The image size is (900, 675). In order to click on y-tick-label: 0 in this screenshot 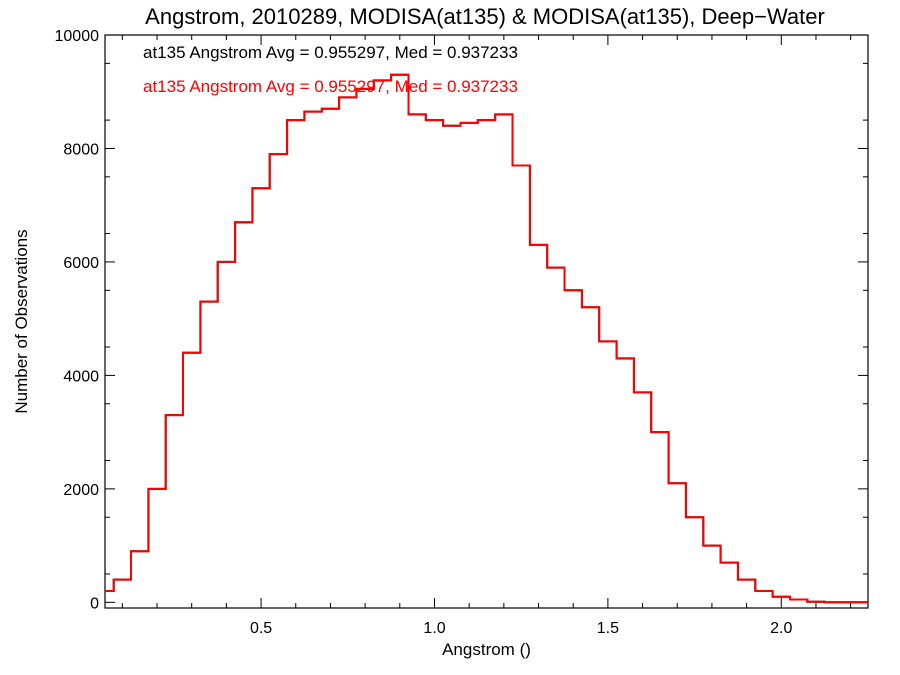, I will do `click(94, 603)`.